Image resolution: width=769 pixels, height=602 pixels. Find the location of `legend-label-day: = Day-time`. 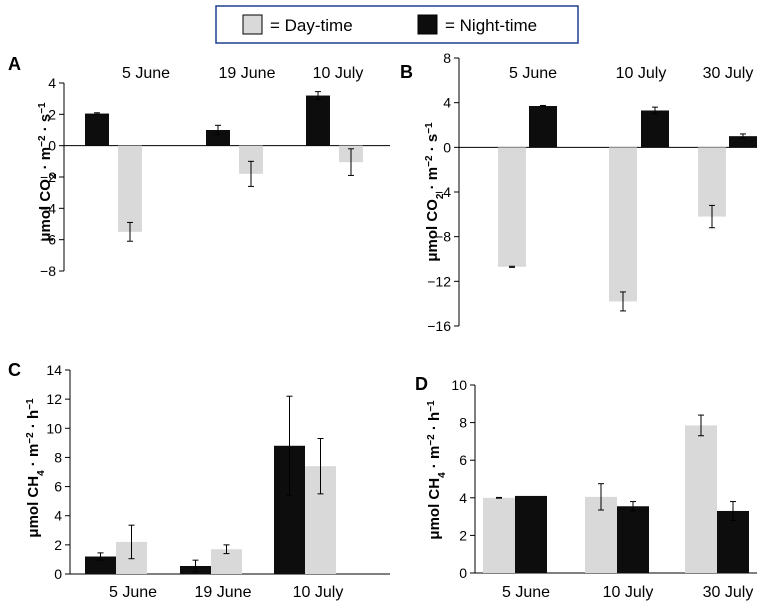

legend-label-day: = Day-time is located at coordinates (311, 25).